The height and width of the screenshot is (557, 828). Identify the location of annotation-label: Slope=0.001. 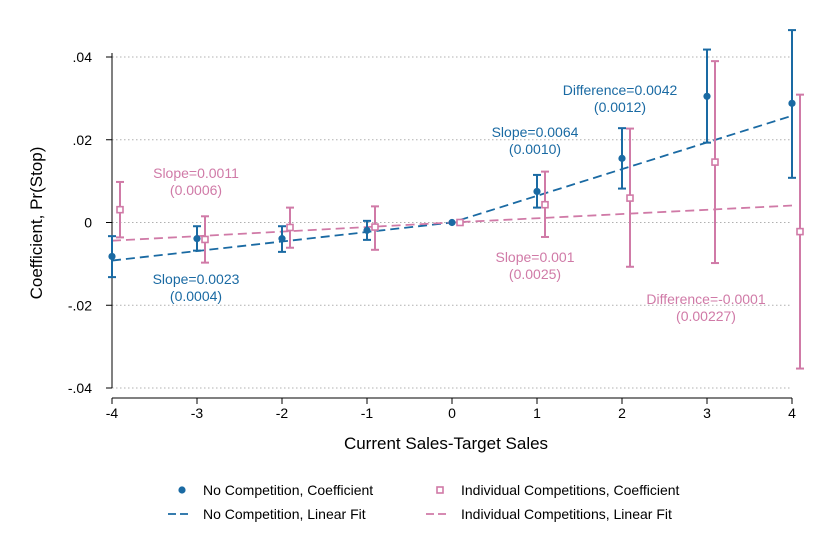
(534, 257).